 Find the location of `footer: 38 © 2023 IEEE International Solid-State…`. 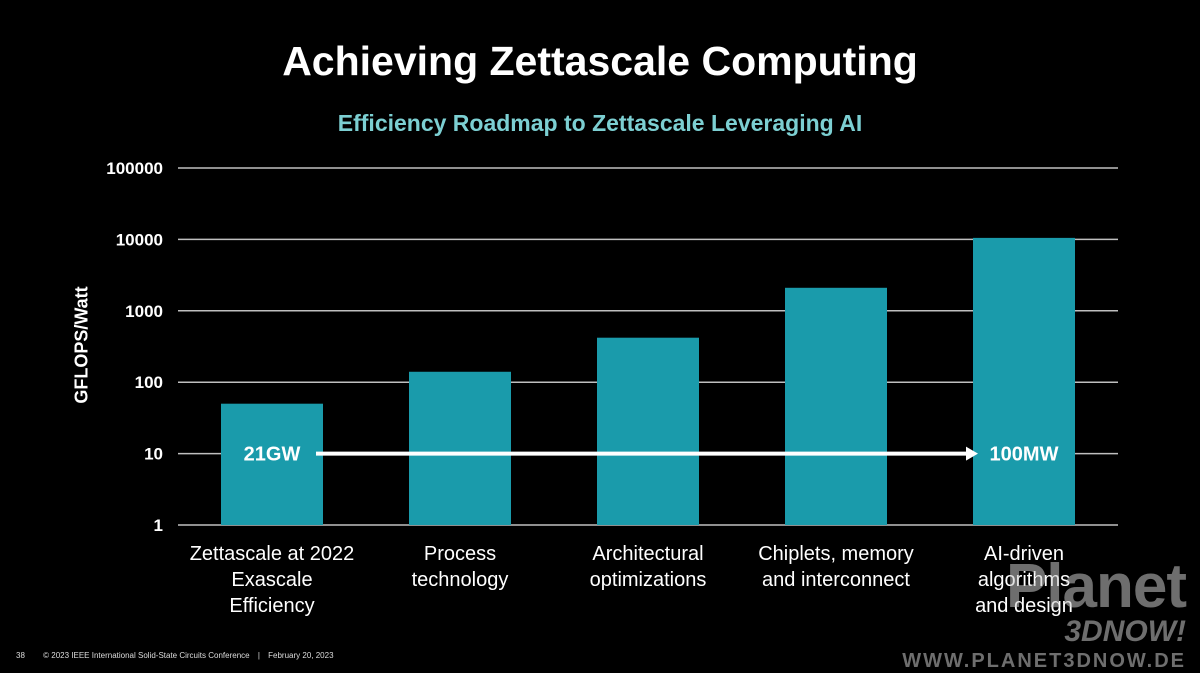

footer: 38 © 2023 IEEE International Solid-State… is located at coordinates (175, 655).